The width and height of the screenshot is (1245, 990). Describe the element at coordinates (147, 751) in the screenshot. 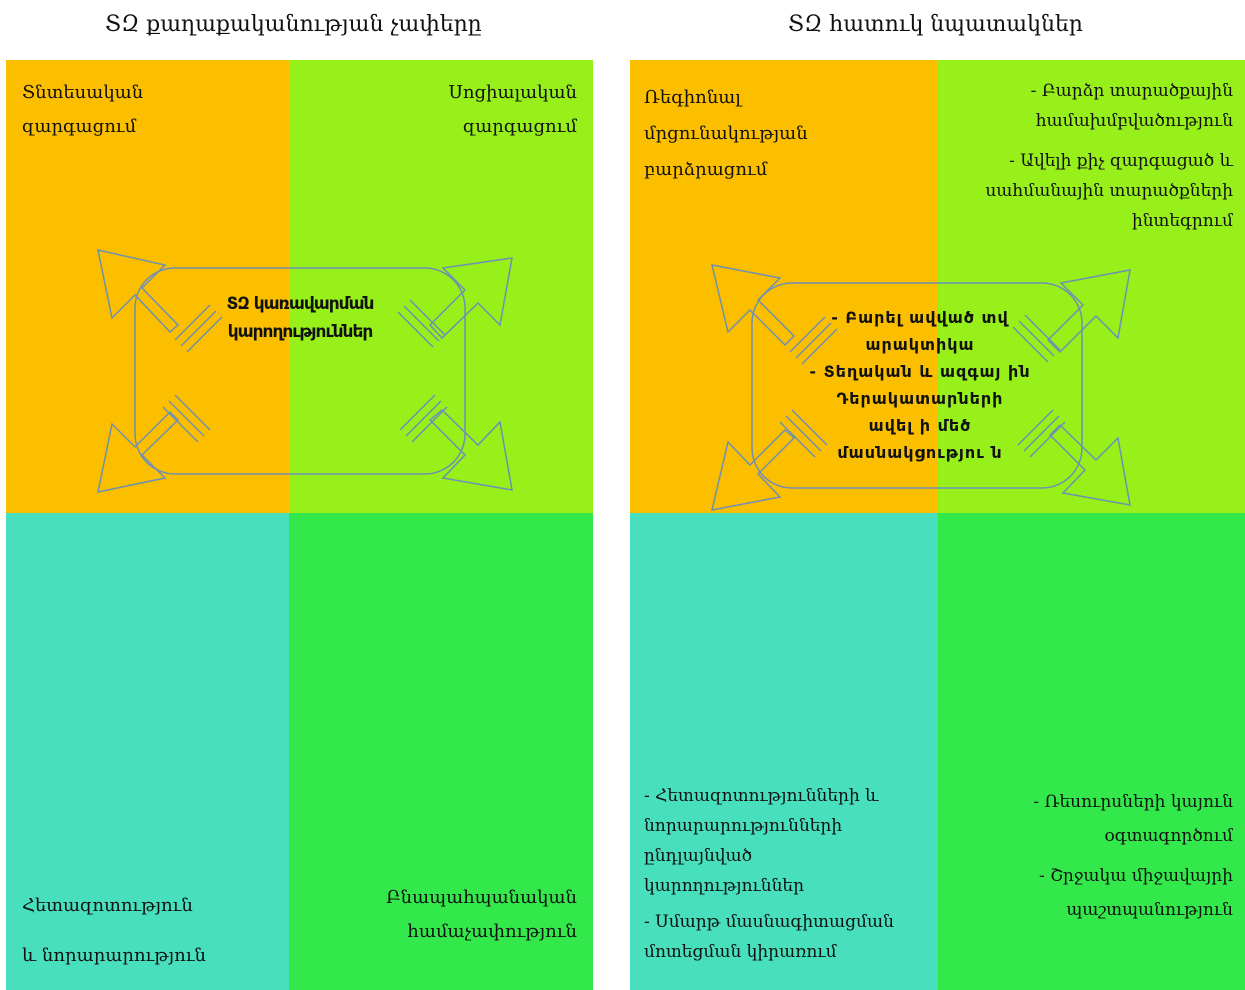

I see `left-quadrant-research: Հետազոտություն և նորարարություն` at that location.